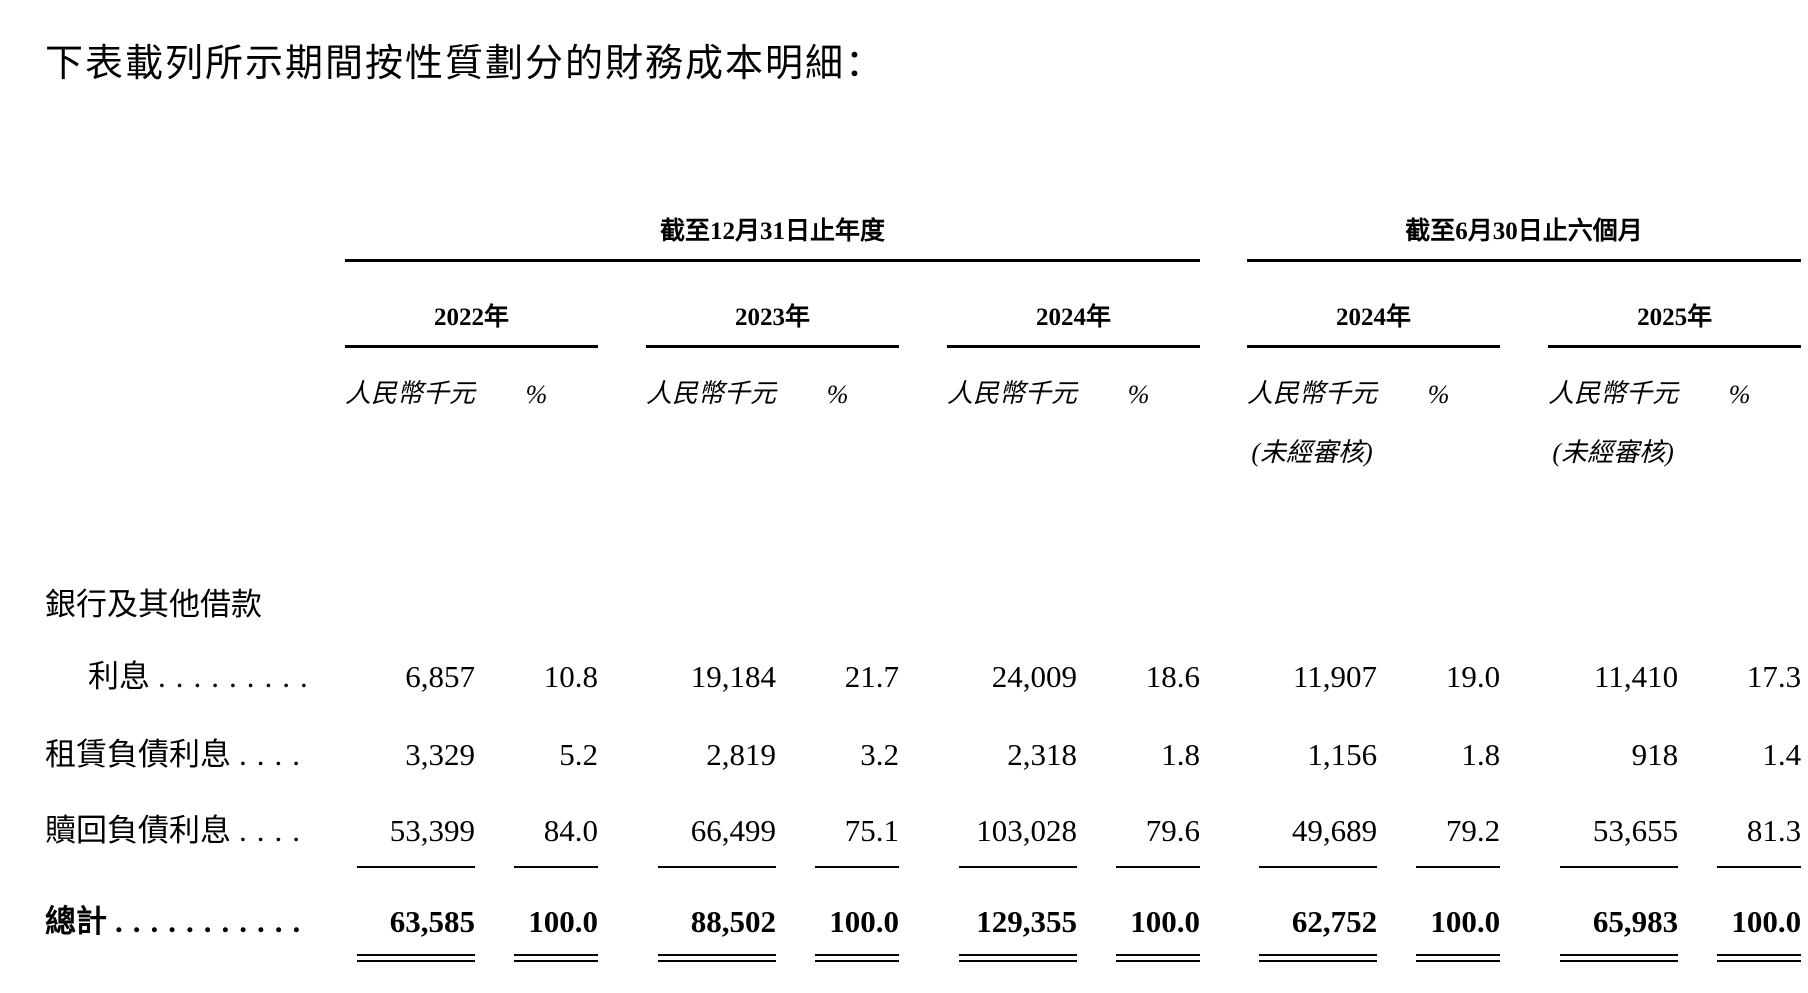 The image size is (1808, 993). What do you see at coordinates (773, 304) in the screenshot?
I see `year-header-2023: 2023年` at bounding box center [773, 304].